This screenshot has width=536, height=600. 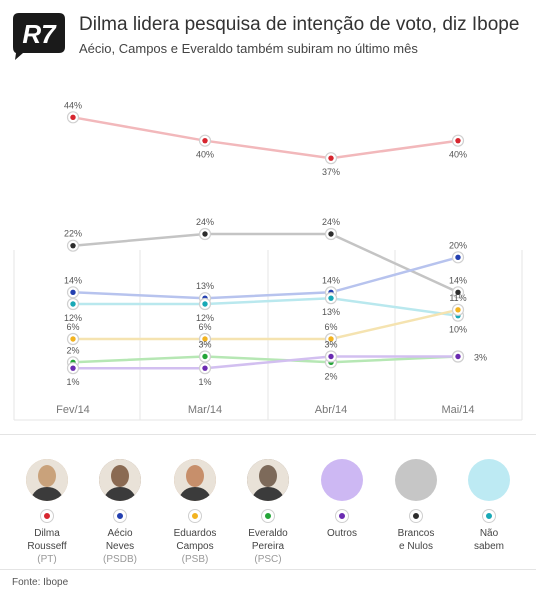 I want to click on legend-label: Brancos e Nulos, so click(x=416, y=540).